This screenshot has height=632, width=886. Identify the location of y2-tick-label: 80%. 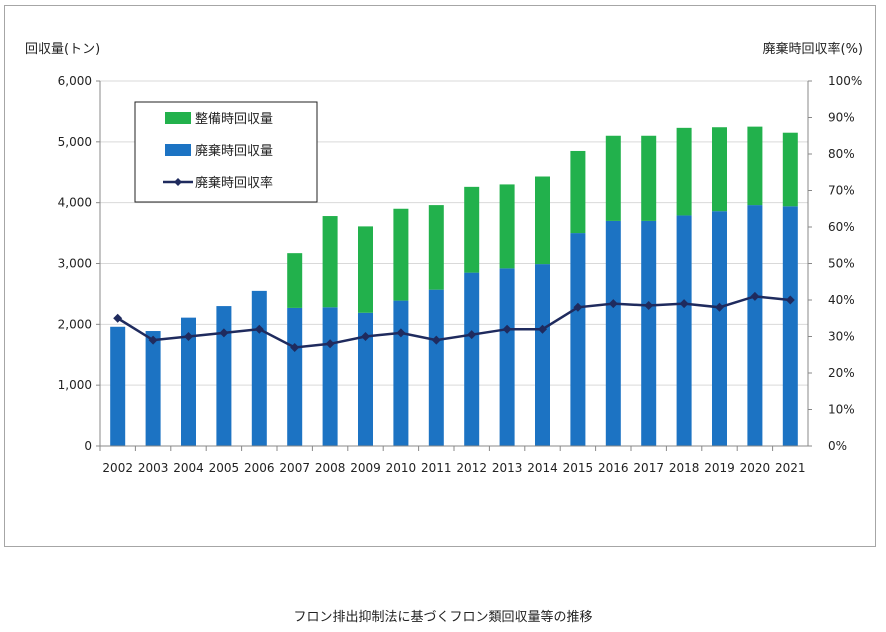
(841, 154).